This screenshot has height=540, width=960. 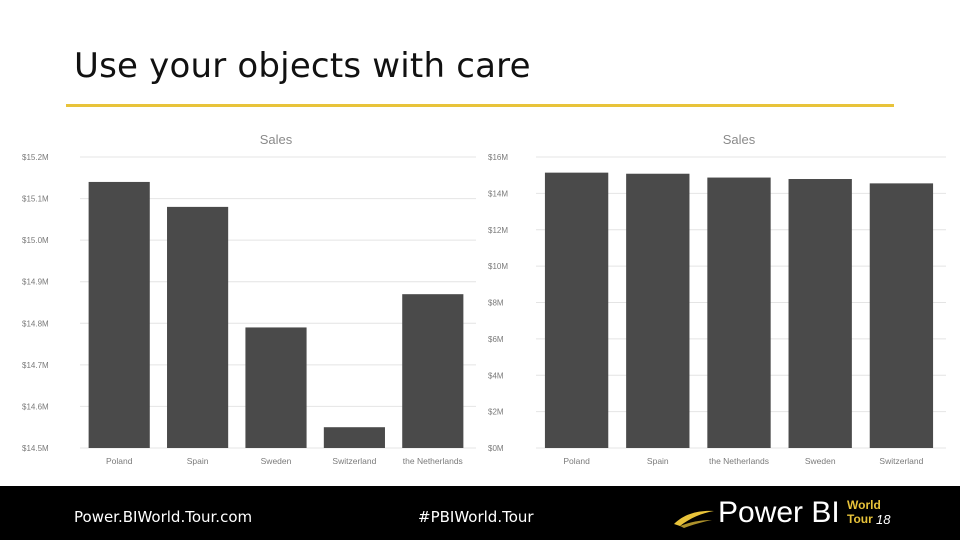 I want to click on zoomed-chart-y-tick-label: $14.7M, so click(x=35, y=365).